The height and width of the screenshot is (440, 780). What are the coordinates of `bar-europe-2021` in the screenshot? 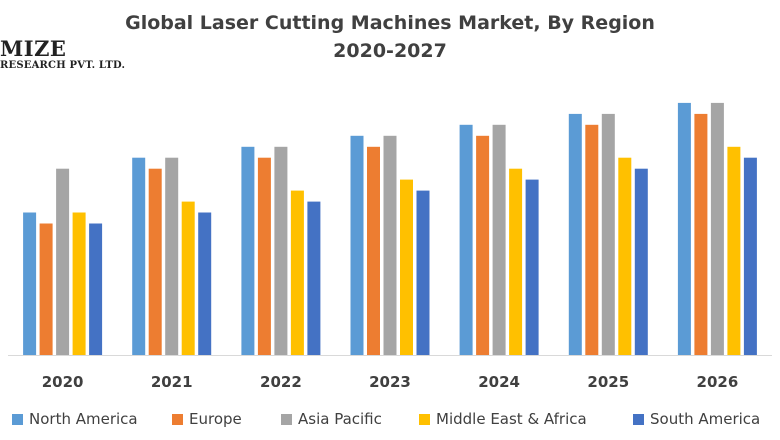 It's located at (155, 261).